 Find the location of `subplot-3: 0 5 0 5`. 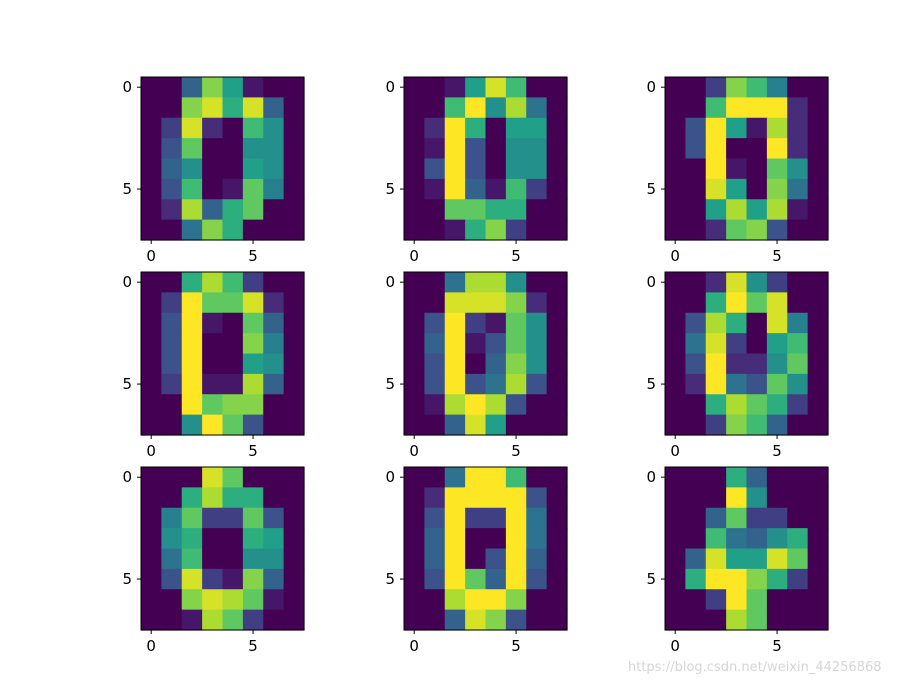

subplot-3: 0 5 0 5 is located at coordinates (737, 170).